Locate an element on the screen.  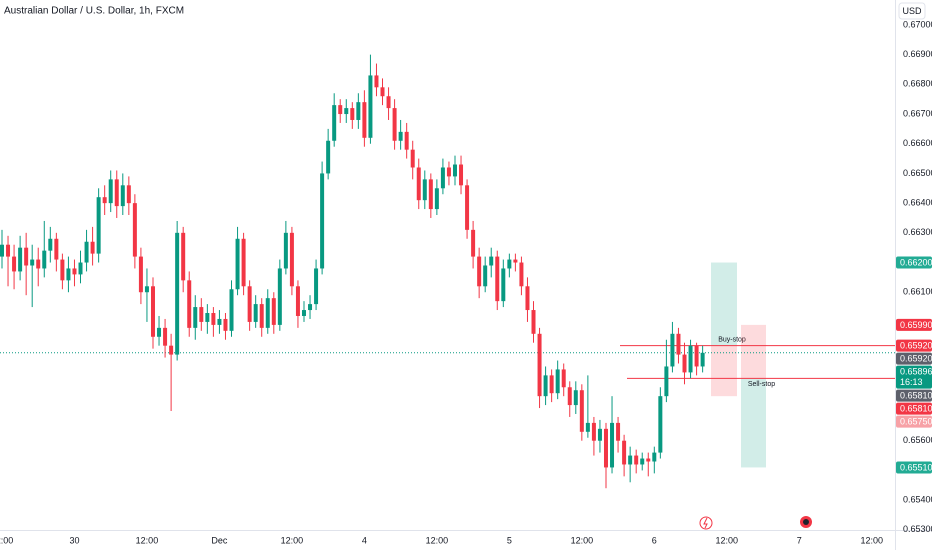
flag-icon-inner is located at coordinates (806, 522).